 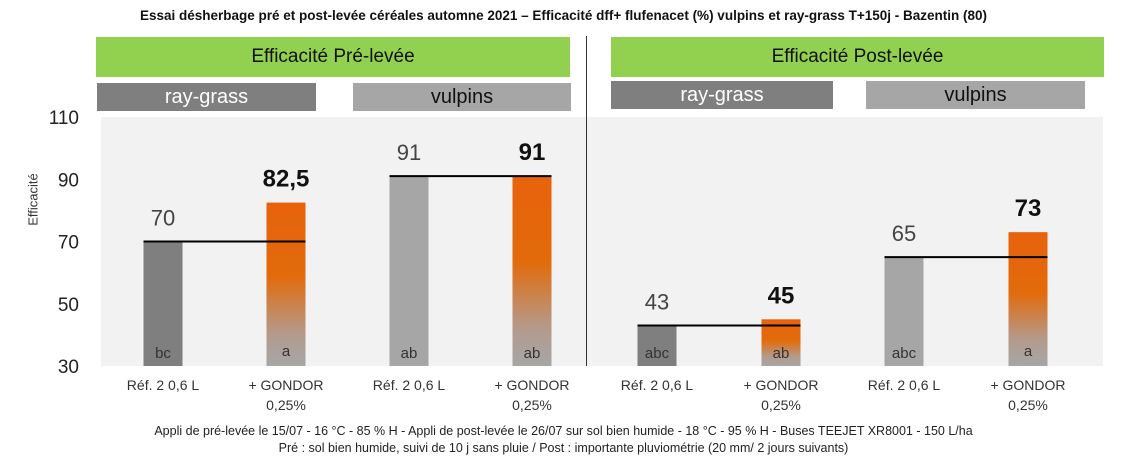 I want to click on y-tick-label: 90, so click(x=68, y=180).